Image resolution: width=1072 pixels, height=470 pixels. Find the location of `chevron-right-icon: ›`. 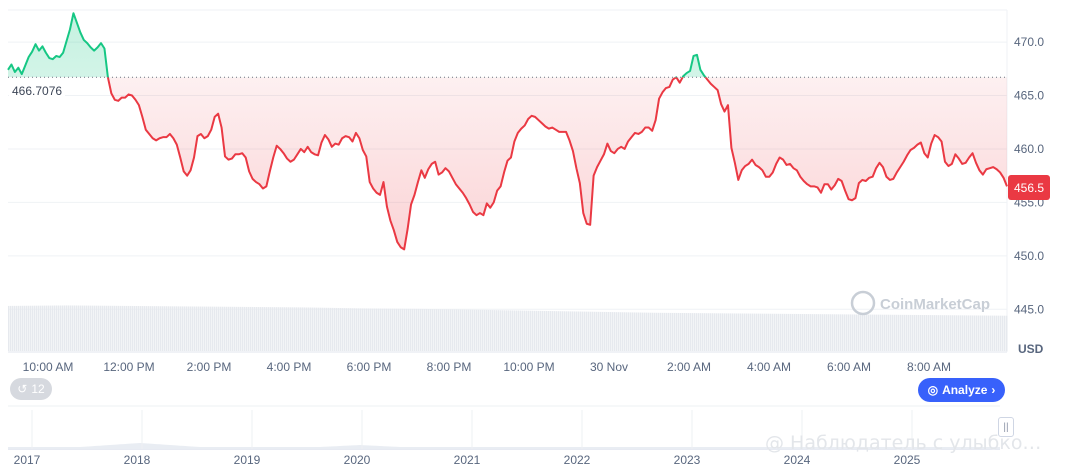

chevron-right-icon: › is located at coordinates (993, 390).